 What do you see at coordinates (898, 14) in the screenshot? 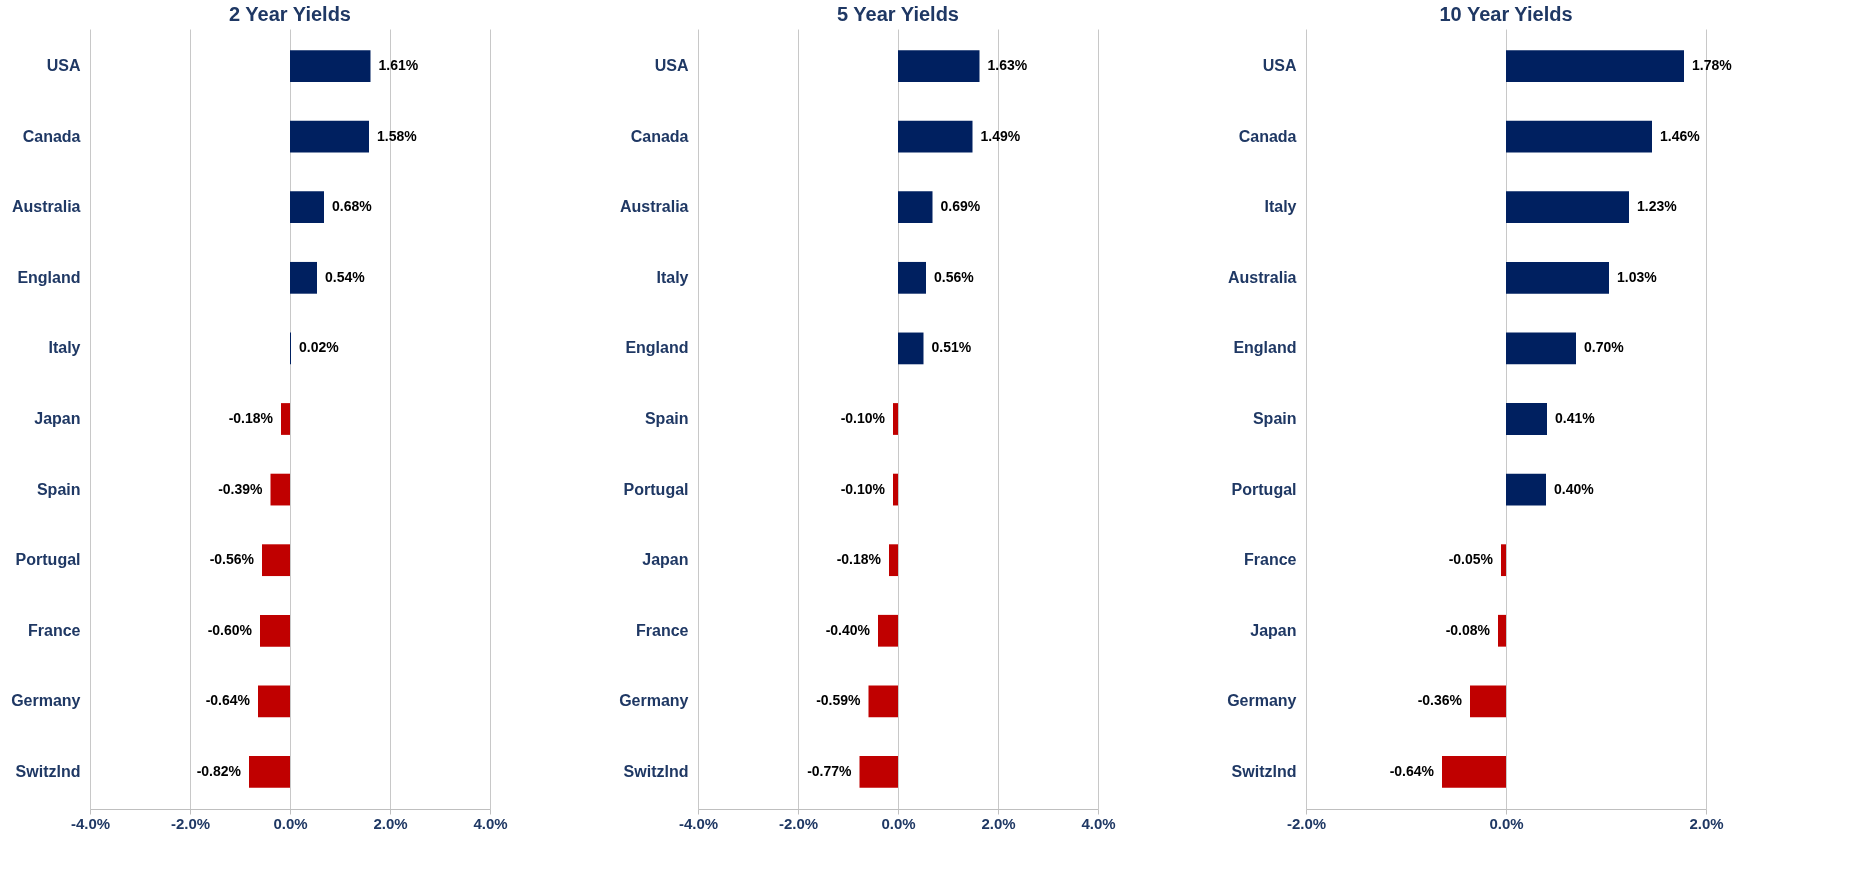
I see `chart-title: 5 Year Yields` at bounding box center [898, 14].